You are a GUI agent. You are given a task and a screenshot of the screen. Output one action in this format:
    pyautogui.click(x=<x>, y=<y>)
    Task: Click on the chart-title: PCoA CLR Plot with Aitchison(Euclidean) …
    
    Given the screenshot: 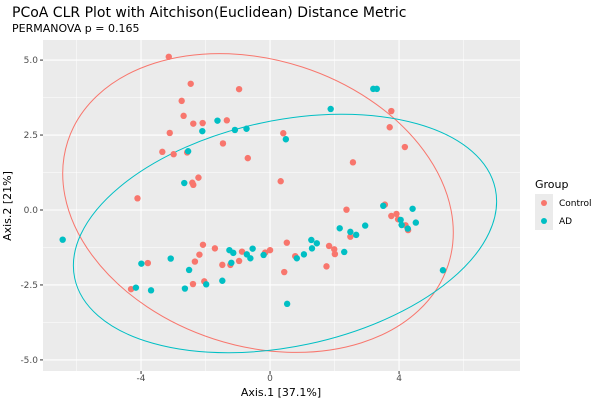 What is the action you would take?
    pyautogui.click(x=209, y=13)
    